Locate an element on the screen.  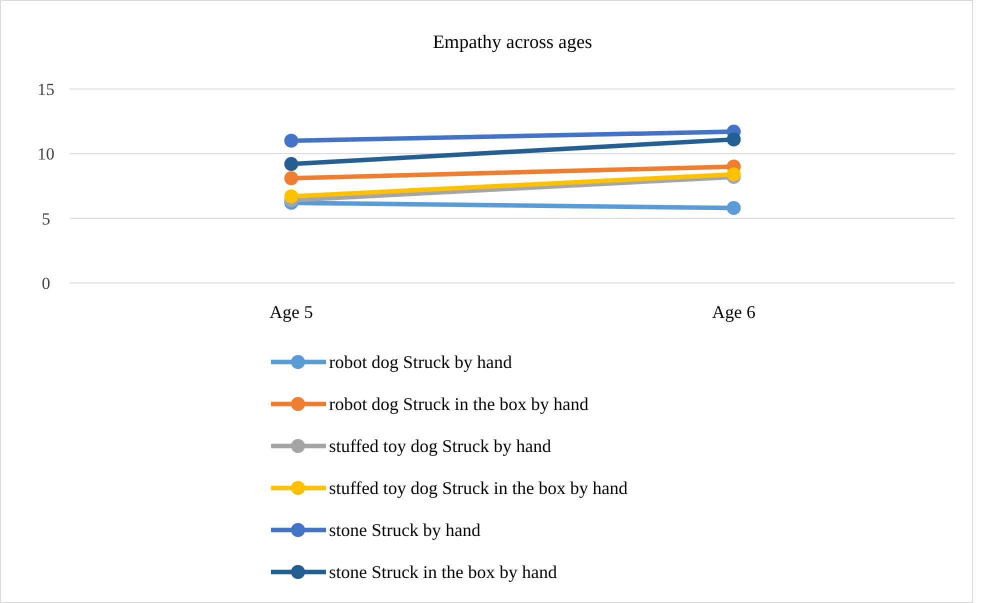
y-tick-label: 15 is located at coordinates (46, 89).